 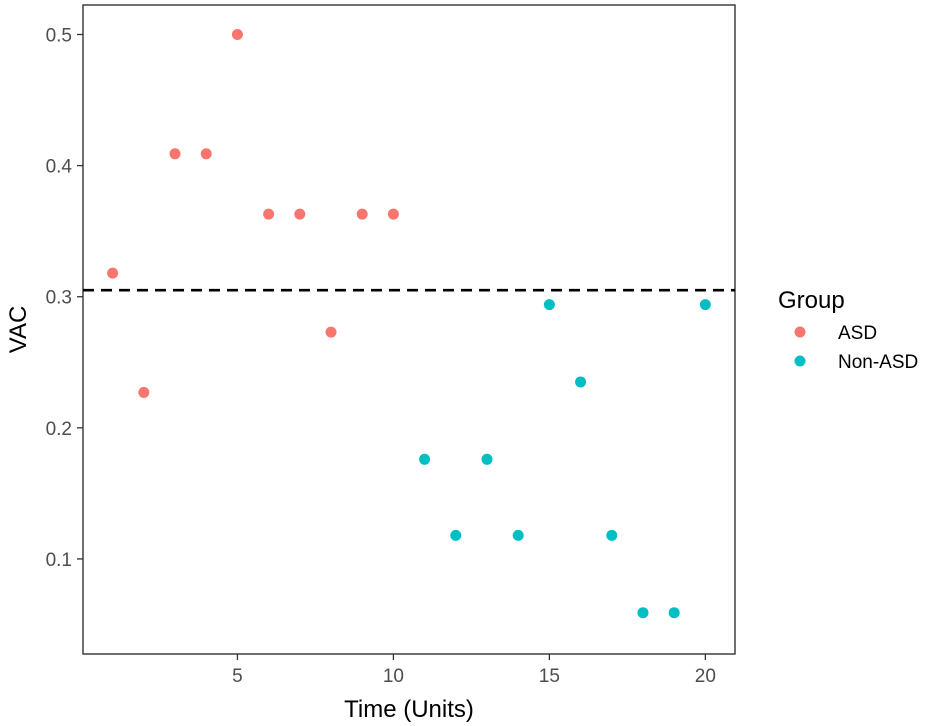 I want to click on legend-key-non-asd, so click(x=800, y=361).